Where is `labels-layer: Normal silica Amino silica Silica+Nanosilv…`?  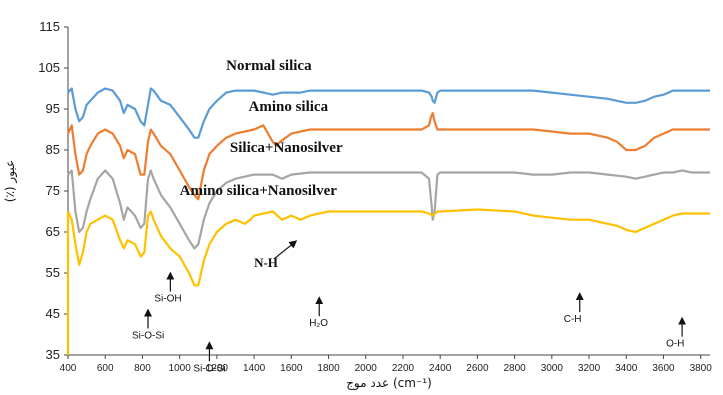 labels-layer: Normal silica Amino silica Silica+Nanosilv… is located at coordinates (261, 128).